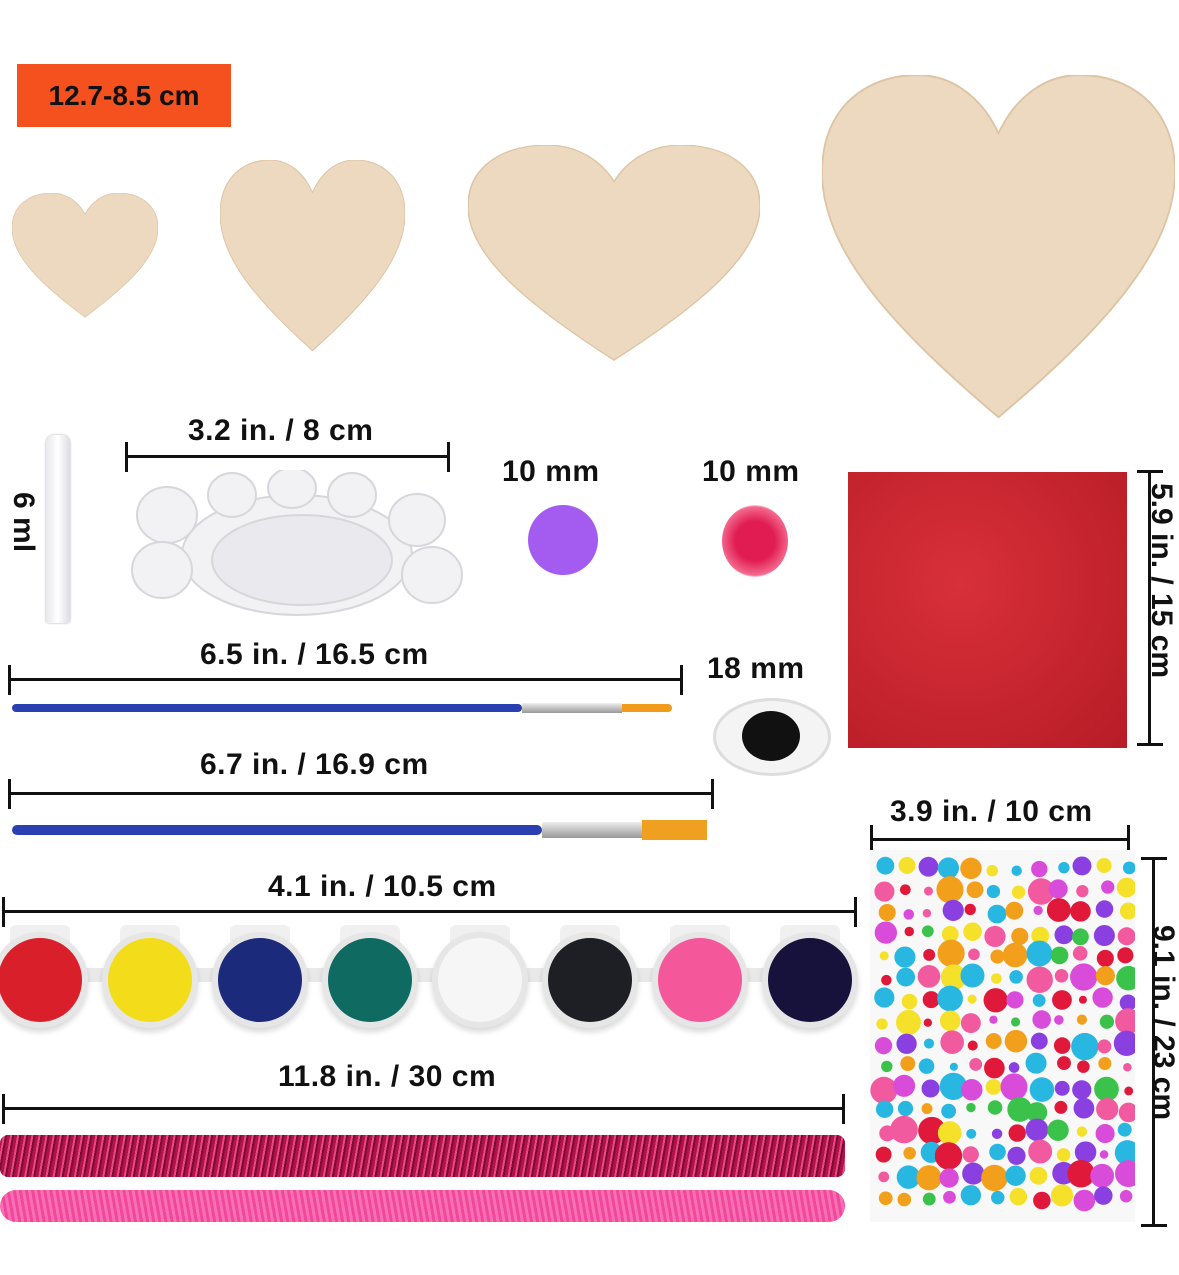 Image resolution: width=1179 pixels, height=1275 pixels. Describe the element at coordinates (1150, 608) in the screenshot. I see `glitter-paper-dimension-line` at that location.